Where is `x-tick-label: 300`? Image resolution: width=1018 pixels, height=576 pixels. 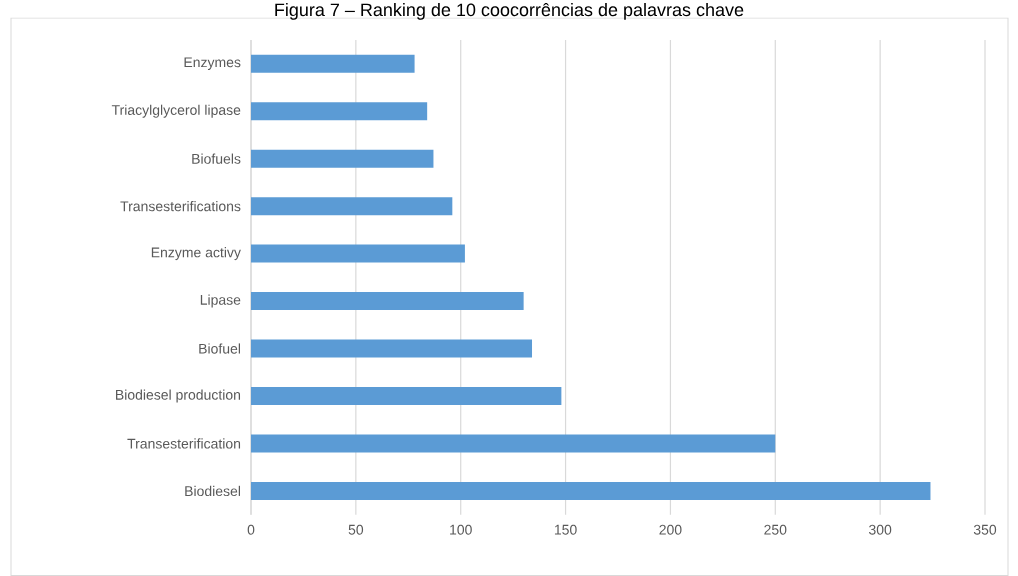 x-tick-label: 300 is located at coordinates (880, 529).